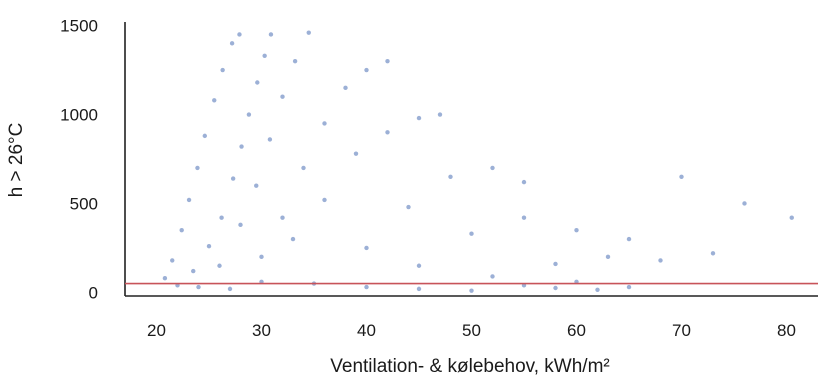  Describe the element at coordinates (79, 160) in the screenshot. I see `y-tick-labels: 0 500 1000 1500` at that location.